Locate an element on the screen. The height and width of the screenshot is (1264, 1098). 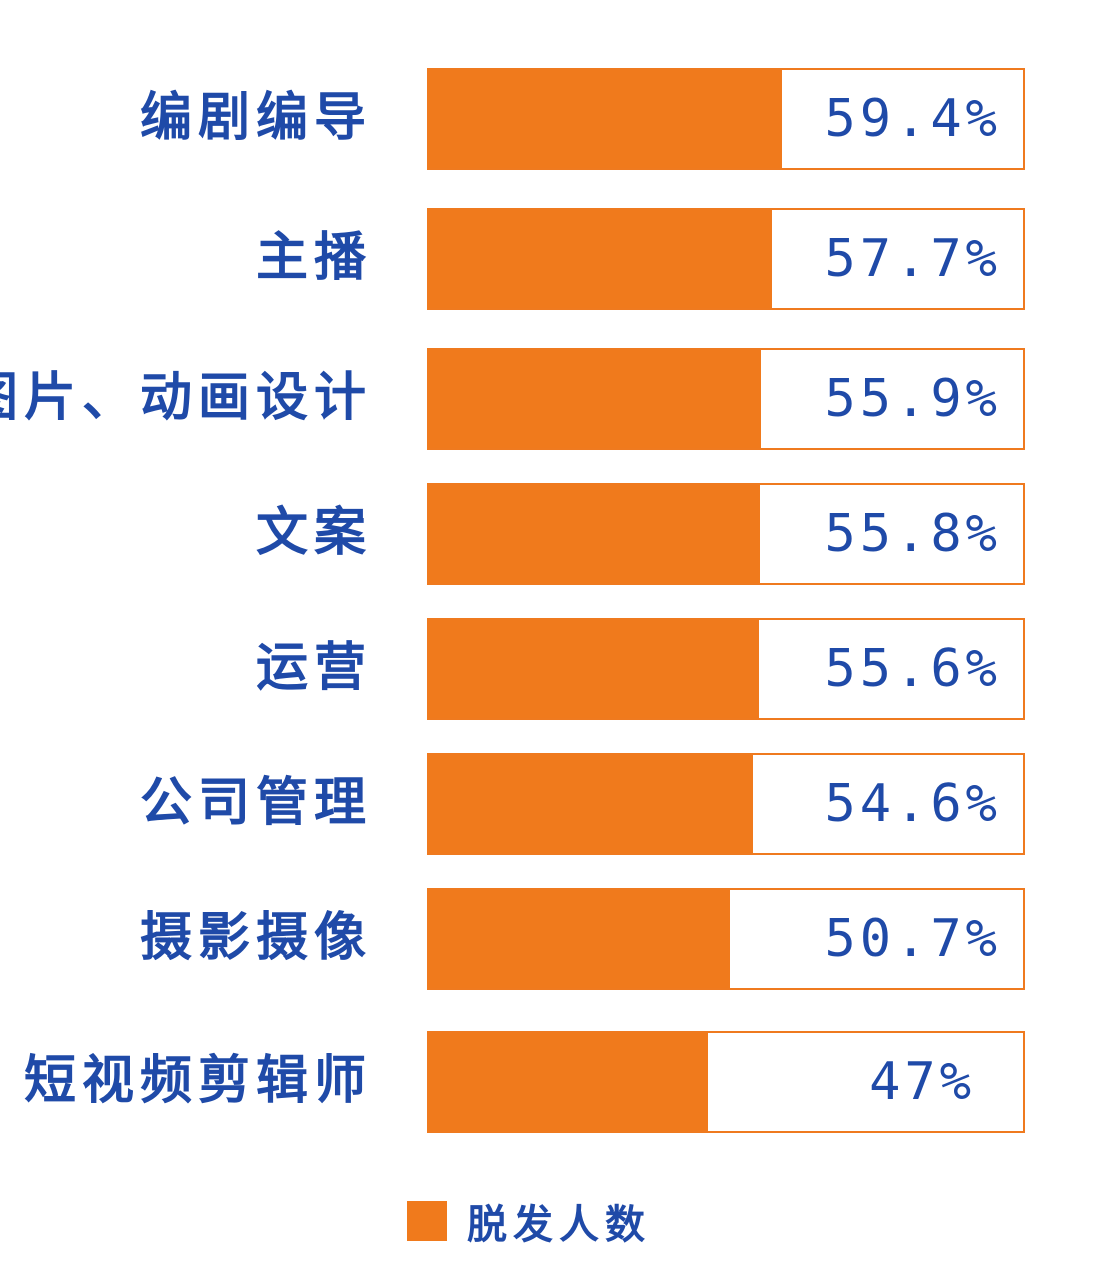
category-label: 短视频剪辑师 is located at coordinates (197, 1081).